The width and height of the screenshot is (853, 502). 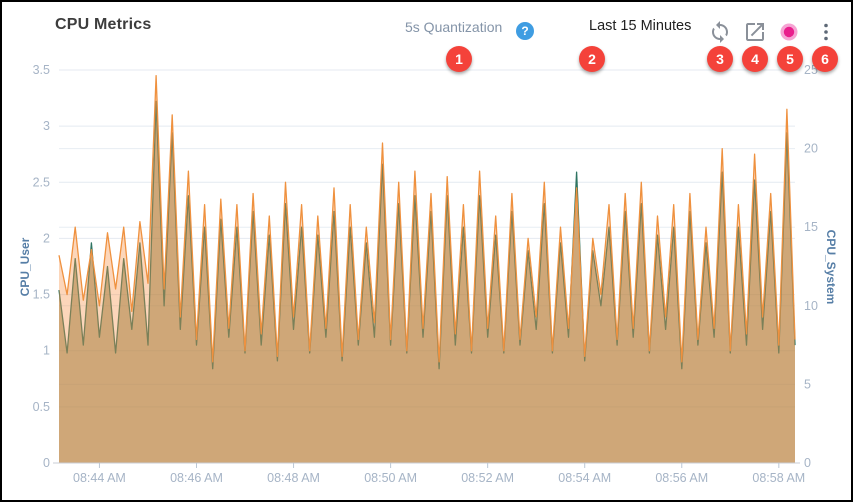 What do you see at coordinates (778, 478) in the screenshot?
I see `svg-text: 08:58 AM` at bounding box center [778, 478].